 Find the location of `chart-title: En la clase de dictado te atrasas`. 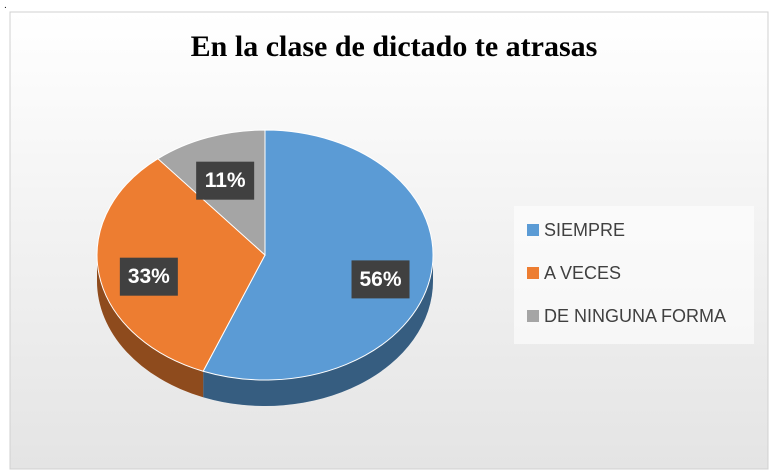

chart-title: En la clase de dictado te atrasas is located at coordinates (394, 46).